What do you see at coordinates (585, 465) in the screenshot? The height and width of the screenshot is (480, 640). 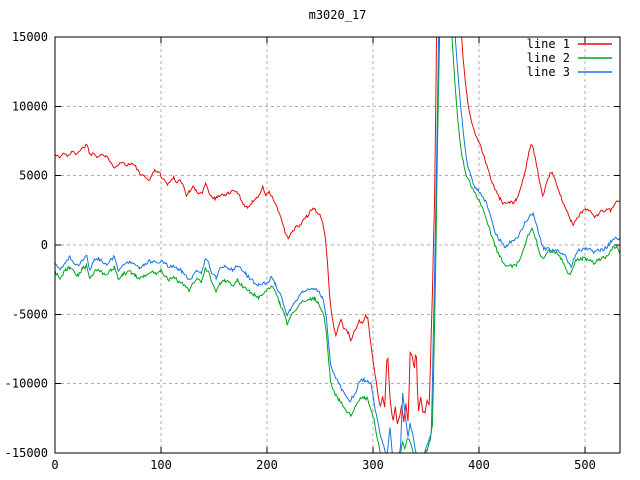 I see `x-tick-label: 500` at bounding box center [585, 465].